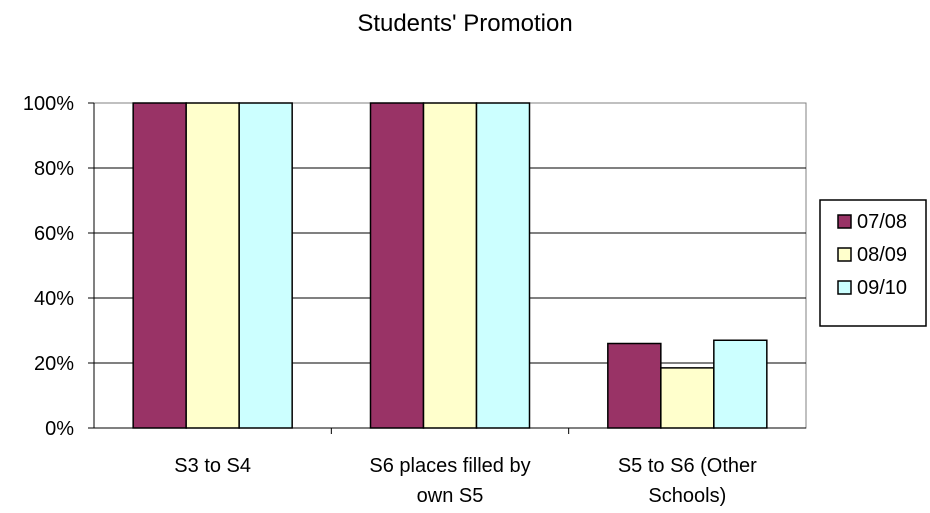 The image size is (930, 513). Describe the element at coordinates (48, 104) in the screenshot. I see `y-tick-label: 100%` at that location.